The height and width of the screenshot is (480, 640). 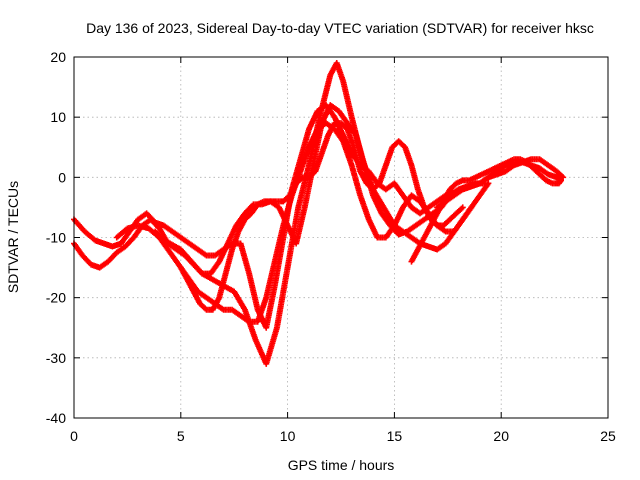 I want to click on y-tick-label: 20, so click(x=58, y=57).